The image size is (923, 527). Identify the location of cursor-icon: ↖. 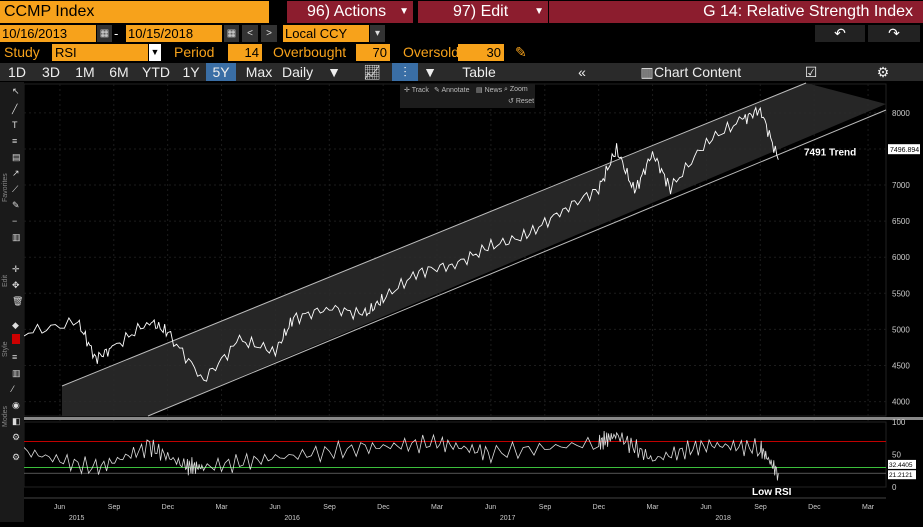
(16, 91).